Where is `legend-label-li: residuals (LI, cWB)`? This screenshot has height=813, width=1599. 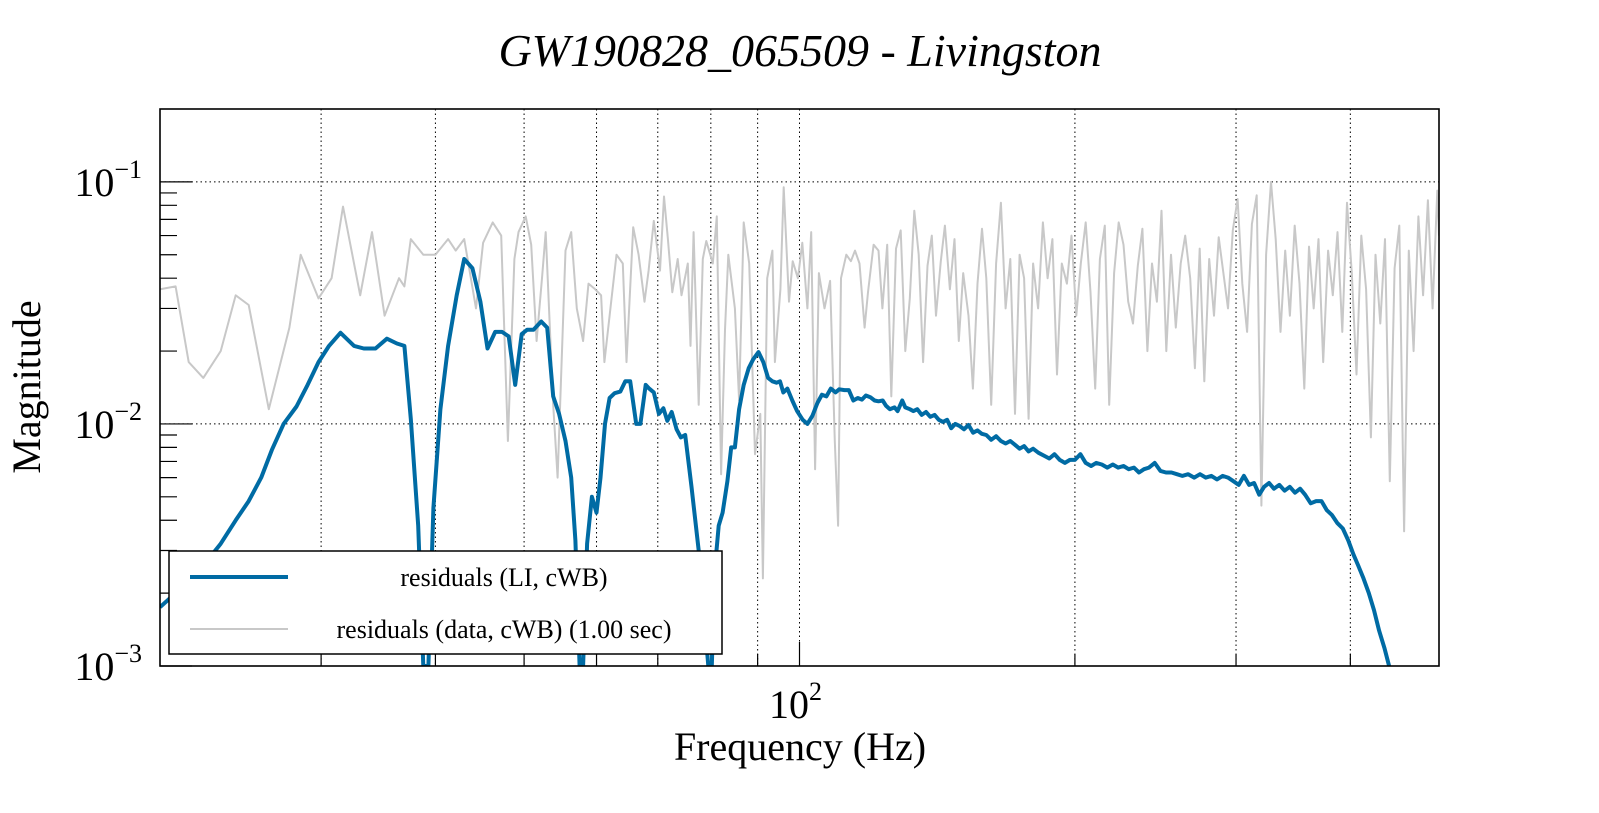
legend-label-li: residuals (LI, cWB) is located at coordinates (503, 577).